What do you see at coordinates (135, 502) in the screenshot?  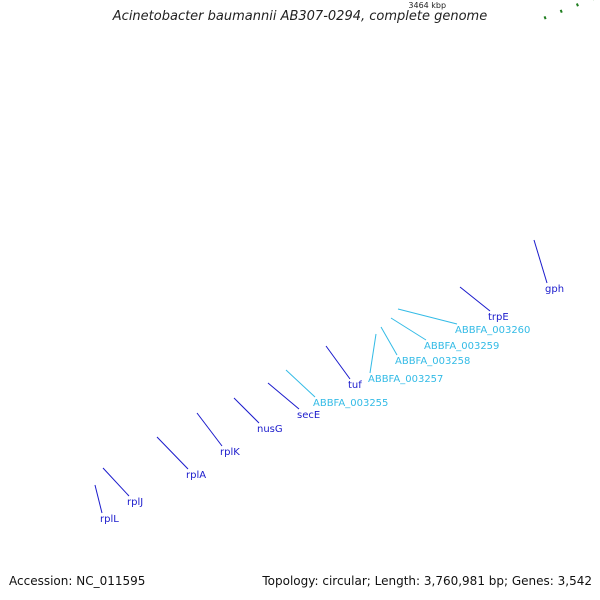 I see `gene-label: rplJ` at bounding box center [135, 502].